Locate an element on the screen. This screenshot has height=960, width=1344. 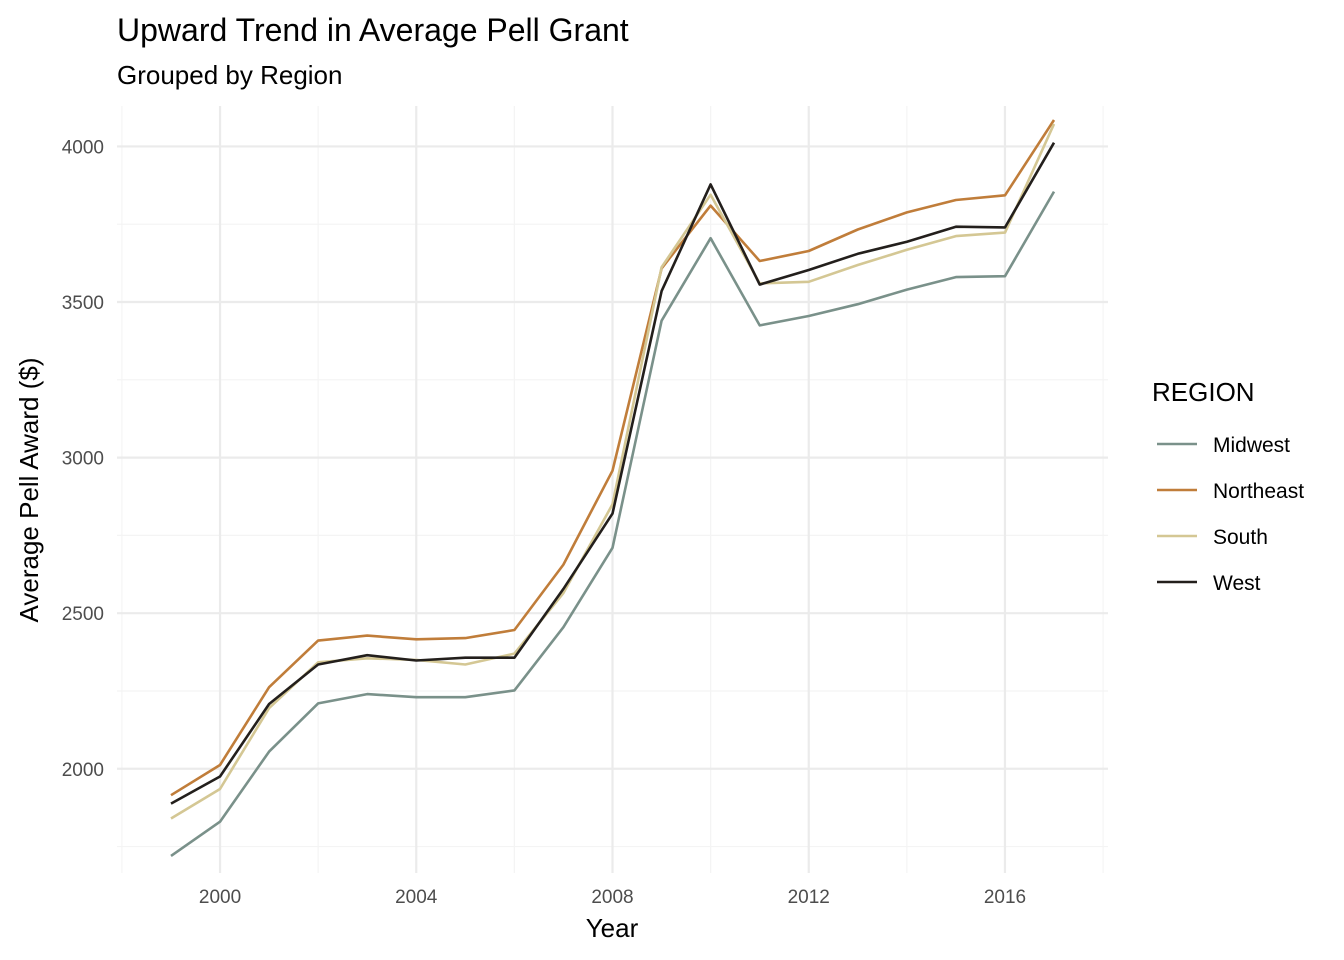
legend-label-midwest: Midwest is located at coordinates (1251, 445).